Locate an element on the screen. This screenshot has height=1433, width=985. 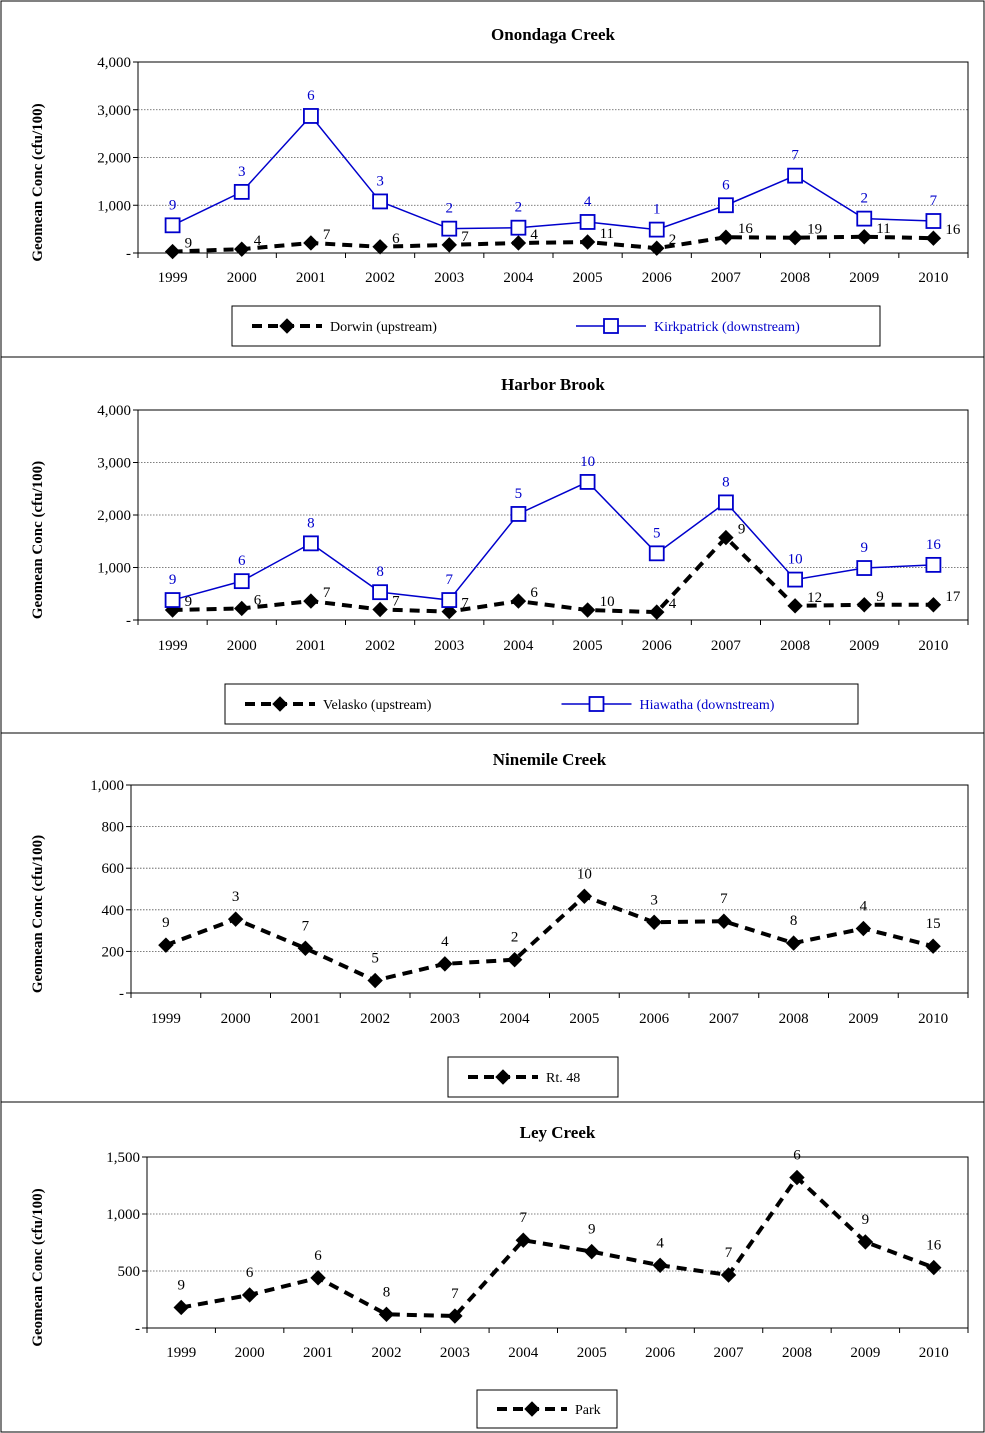
data-label: 8 is located at coordinates (726, 482).